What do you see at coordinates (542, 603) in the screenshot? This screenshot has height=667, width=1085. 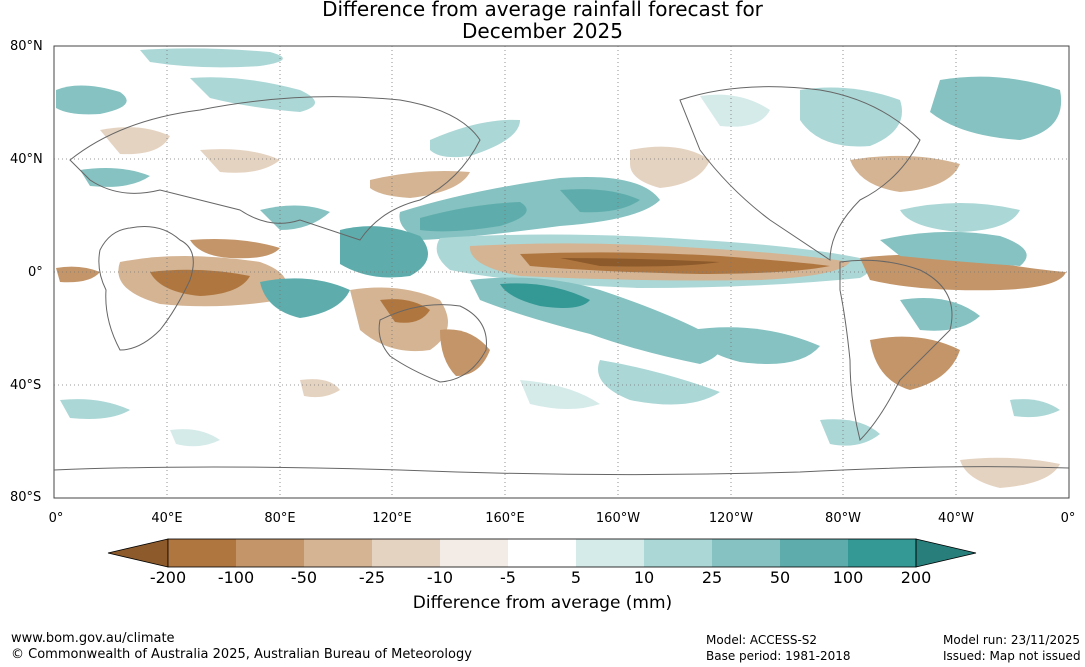 I see `colorbar-title: Difference from average (mm)` at bounding box center [542, 603].